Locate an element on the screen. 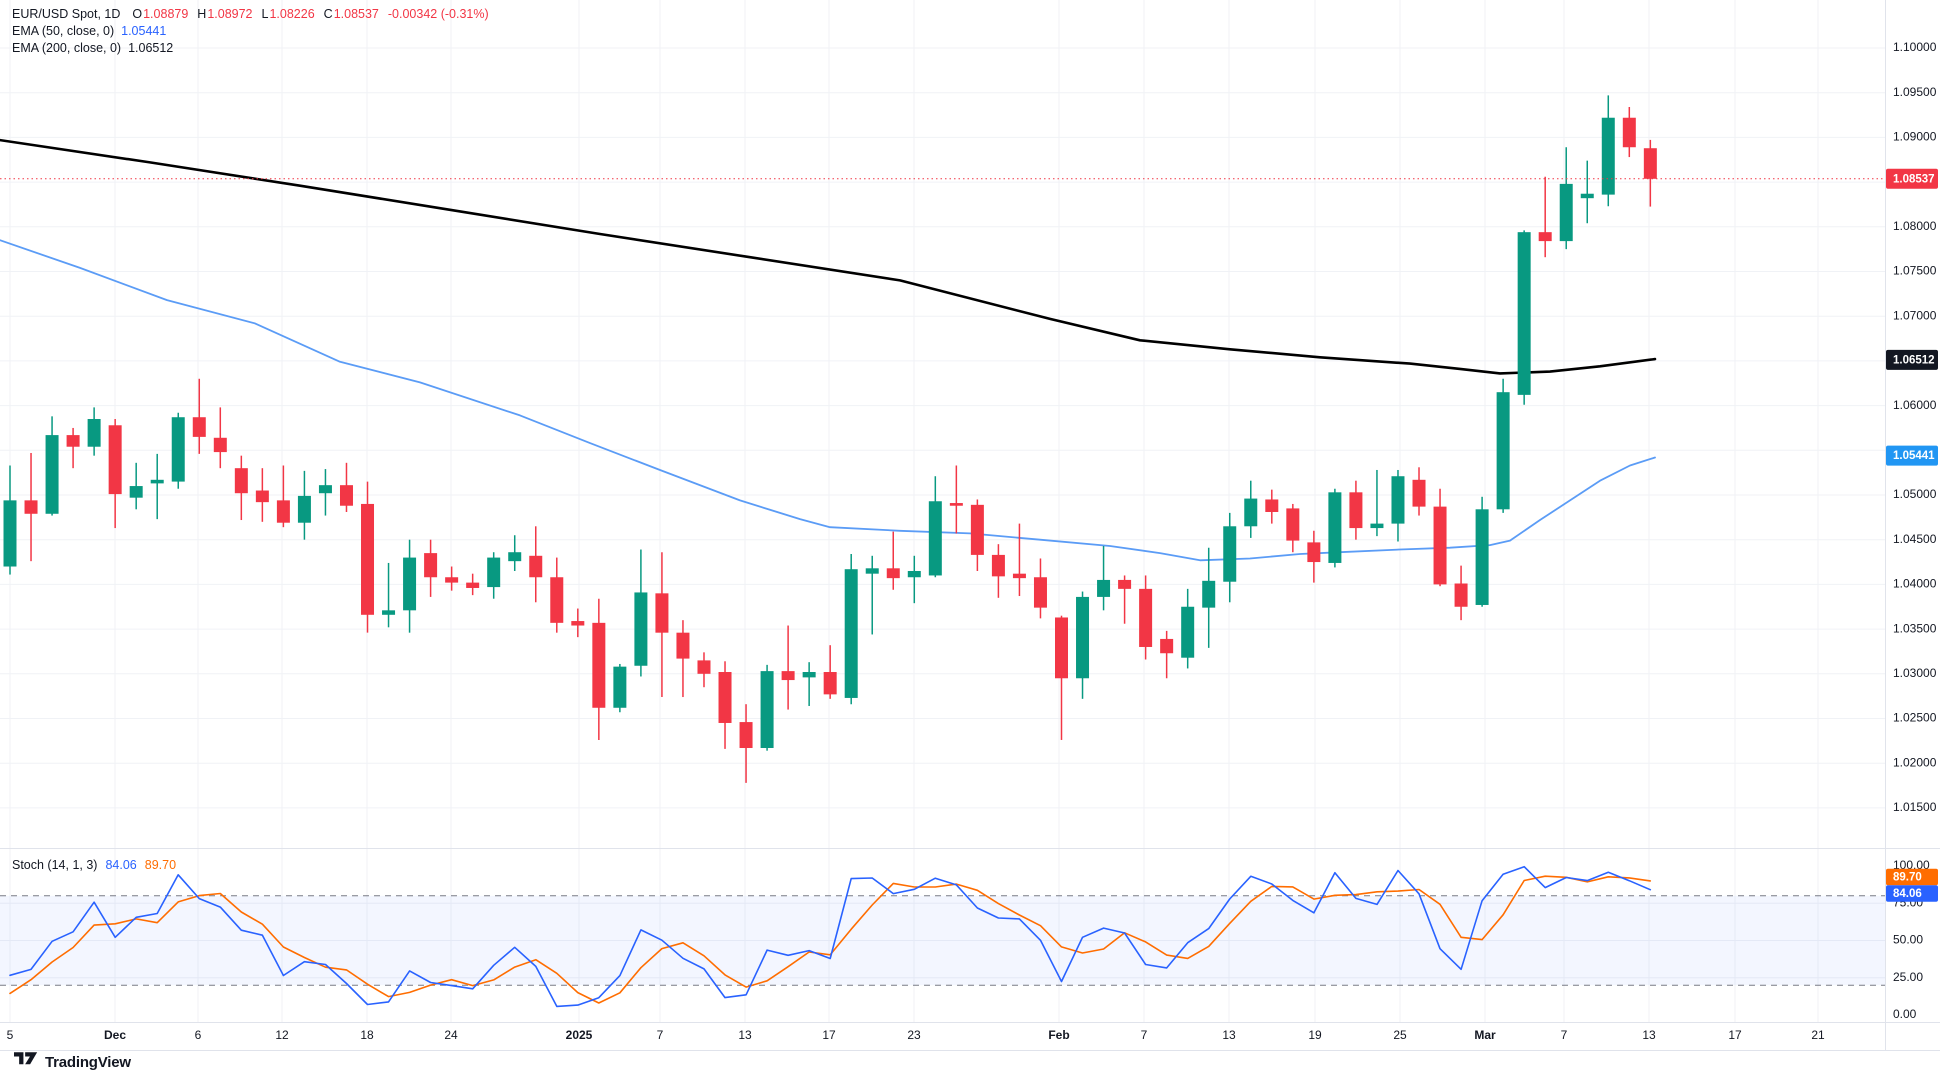 This screenshot has height=1086, width=1940. svg-text: 23 is located at coordinates (914, 1035).